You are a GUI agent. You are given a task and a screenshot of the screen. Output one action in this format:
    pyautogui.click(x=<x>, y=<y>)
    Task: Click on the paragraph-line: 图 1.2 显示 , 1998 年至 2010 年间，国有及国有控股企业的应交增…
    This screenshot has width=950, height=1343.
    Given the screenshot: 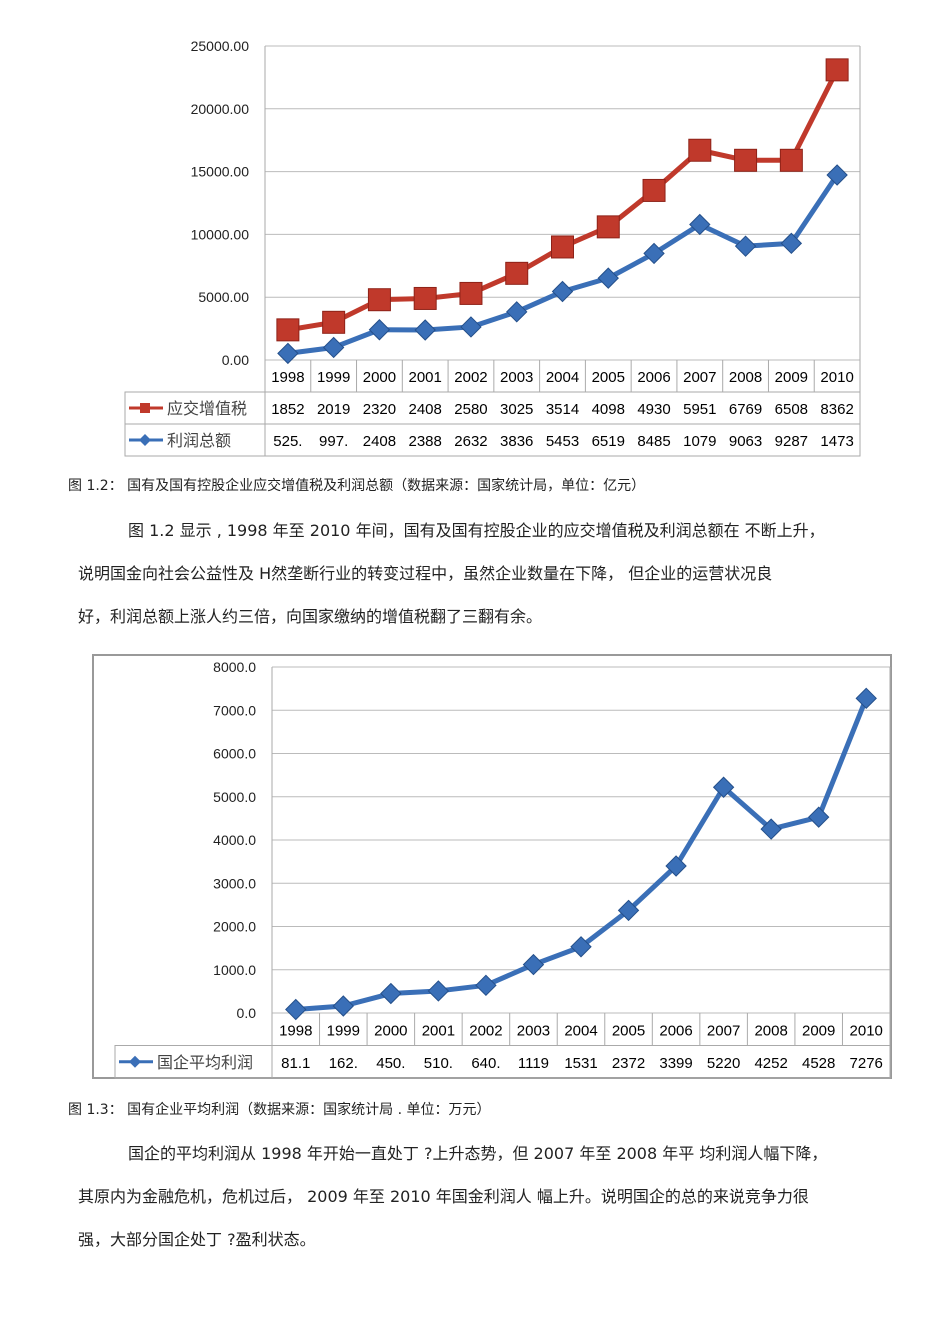 What is the action you would take?
    pyautogui.click(x=476, y=530)
    